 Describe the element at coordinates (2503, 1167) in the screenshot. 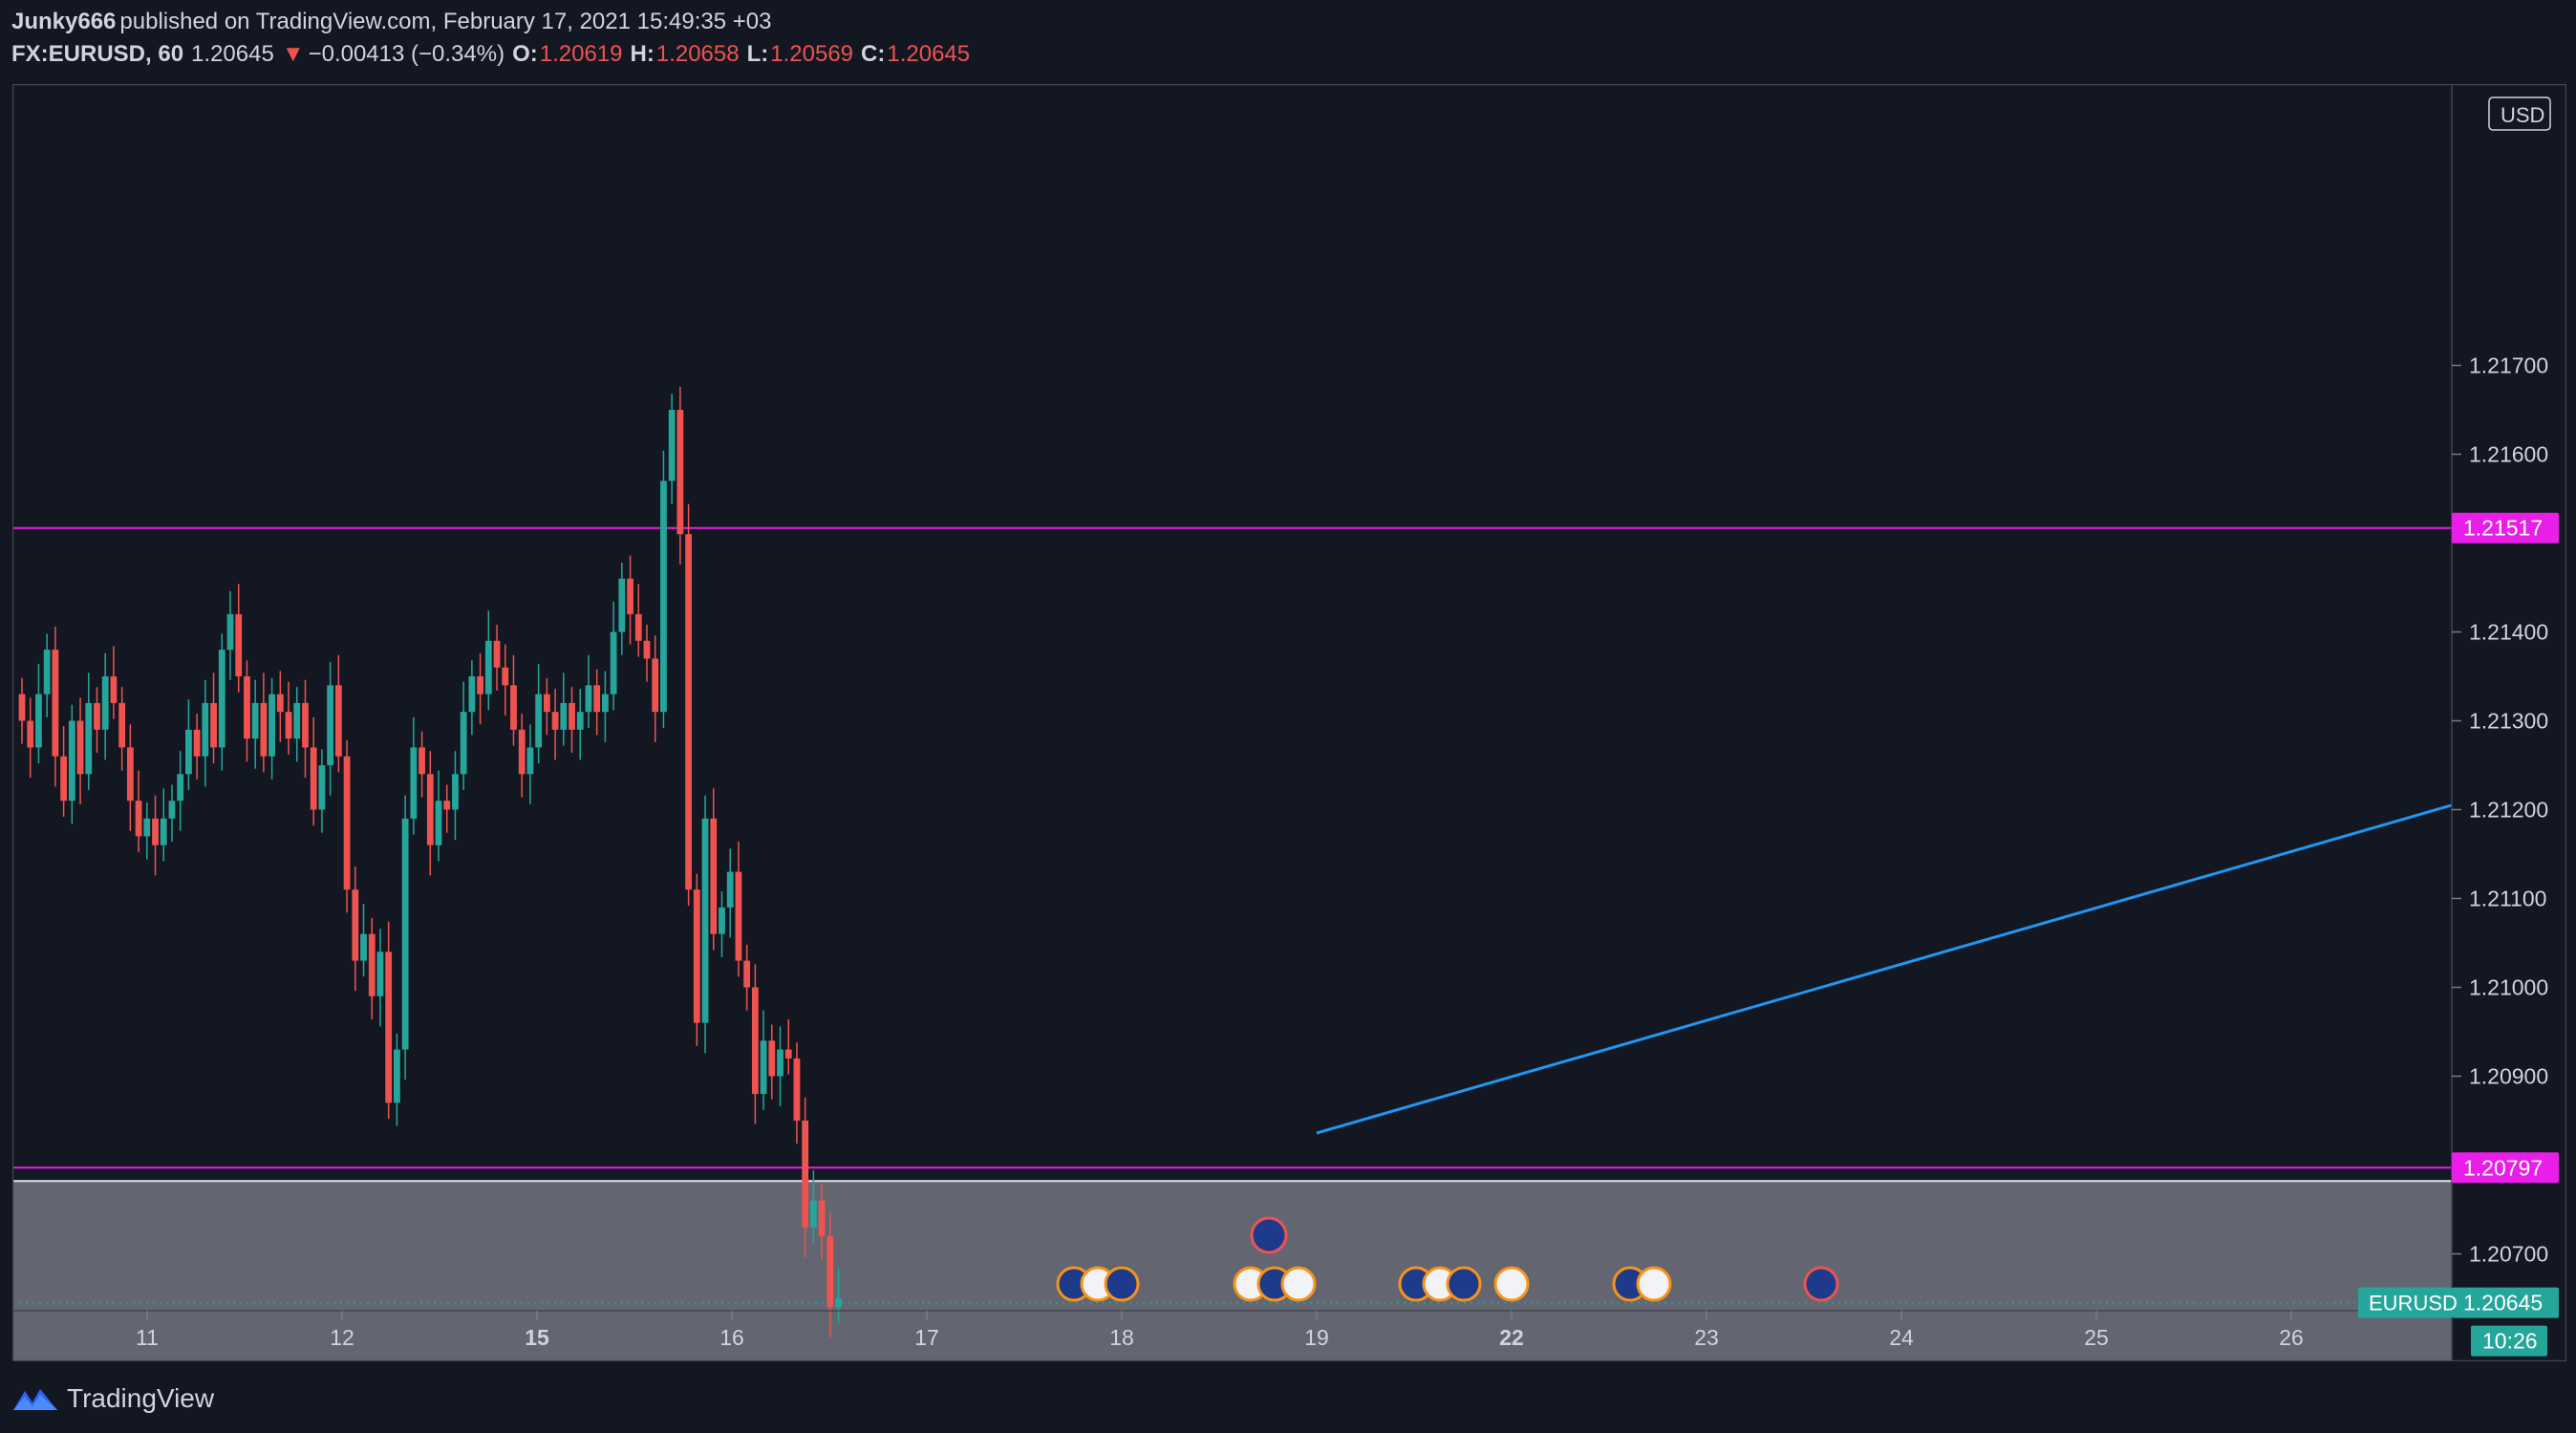

I see `level-price-tag-2-text: 1.20797` at that location.